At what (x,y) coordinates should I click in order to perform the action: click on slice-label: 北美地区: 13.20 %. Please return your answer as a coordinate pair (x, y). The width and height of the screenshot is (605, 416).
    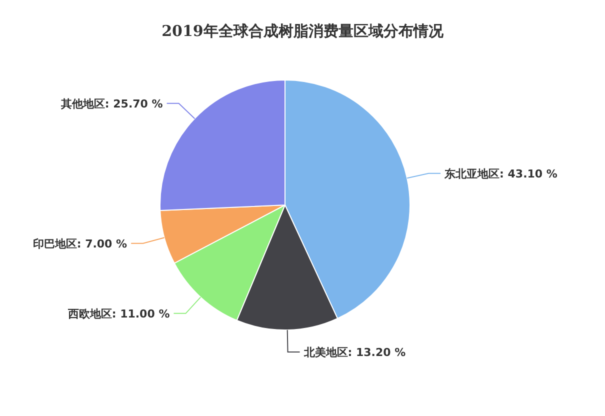
    Looking at the image, I should click on (354, 352).